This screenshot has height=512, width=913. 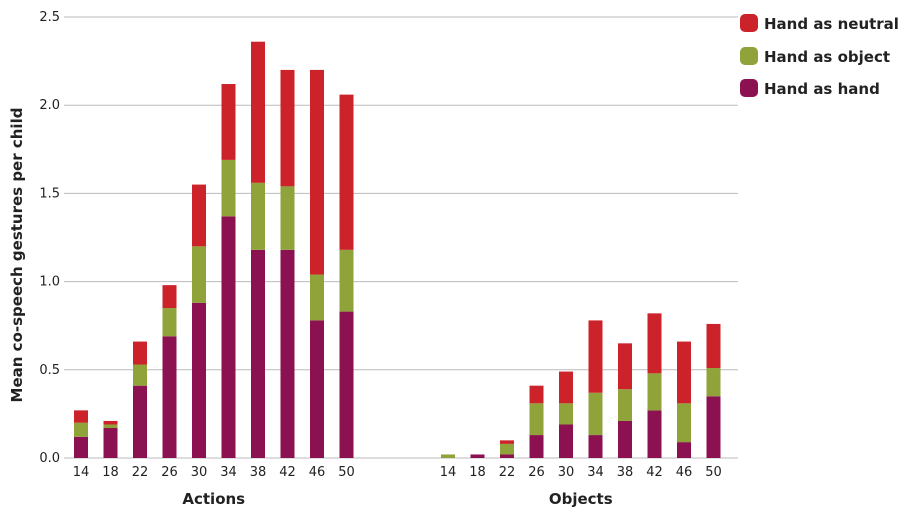 I want to click on legend-swatch-neutral, so click(x=749, y=23).